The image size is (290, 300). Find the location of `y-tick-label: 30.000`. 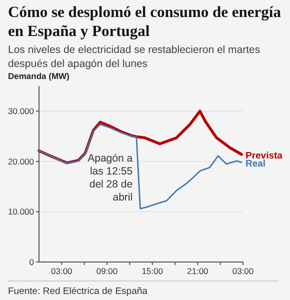

y-tick-label: 30.000 is located at coordinates (21, 111).